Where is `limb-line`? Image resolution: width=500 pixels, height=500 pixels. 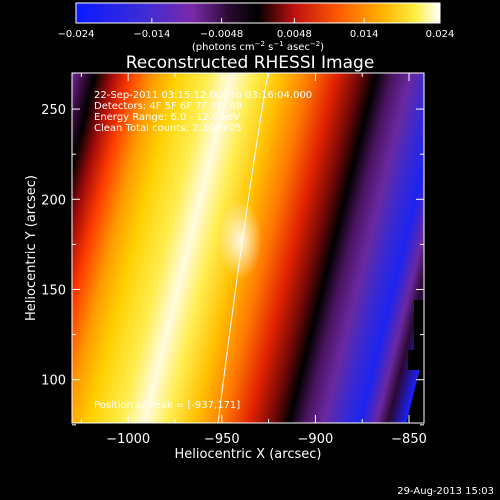 limb-line is located at coordinates (243, 248).